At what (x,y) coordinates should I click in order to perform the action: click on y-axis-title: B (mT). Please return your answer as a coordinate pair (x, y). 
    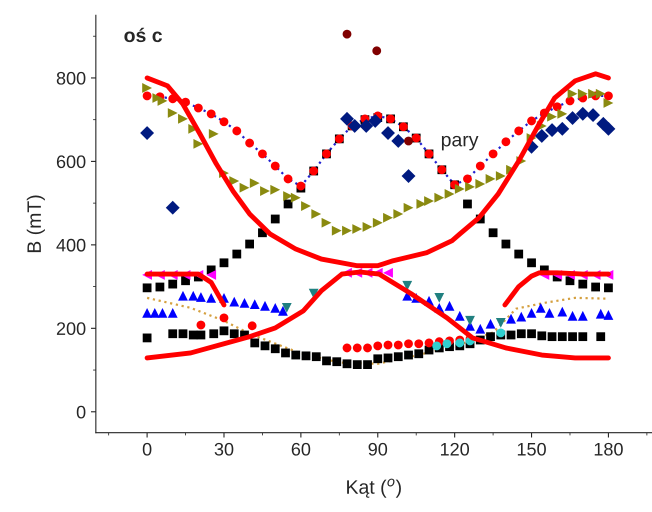
    Looking at the image, I should click on (35, 224).